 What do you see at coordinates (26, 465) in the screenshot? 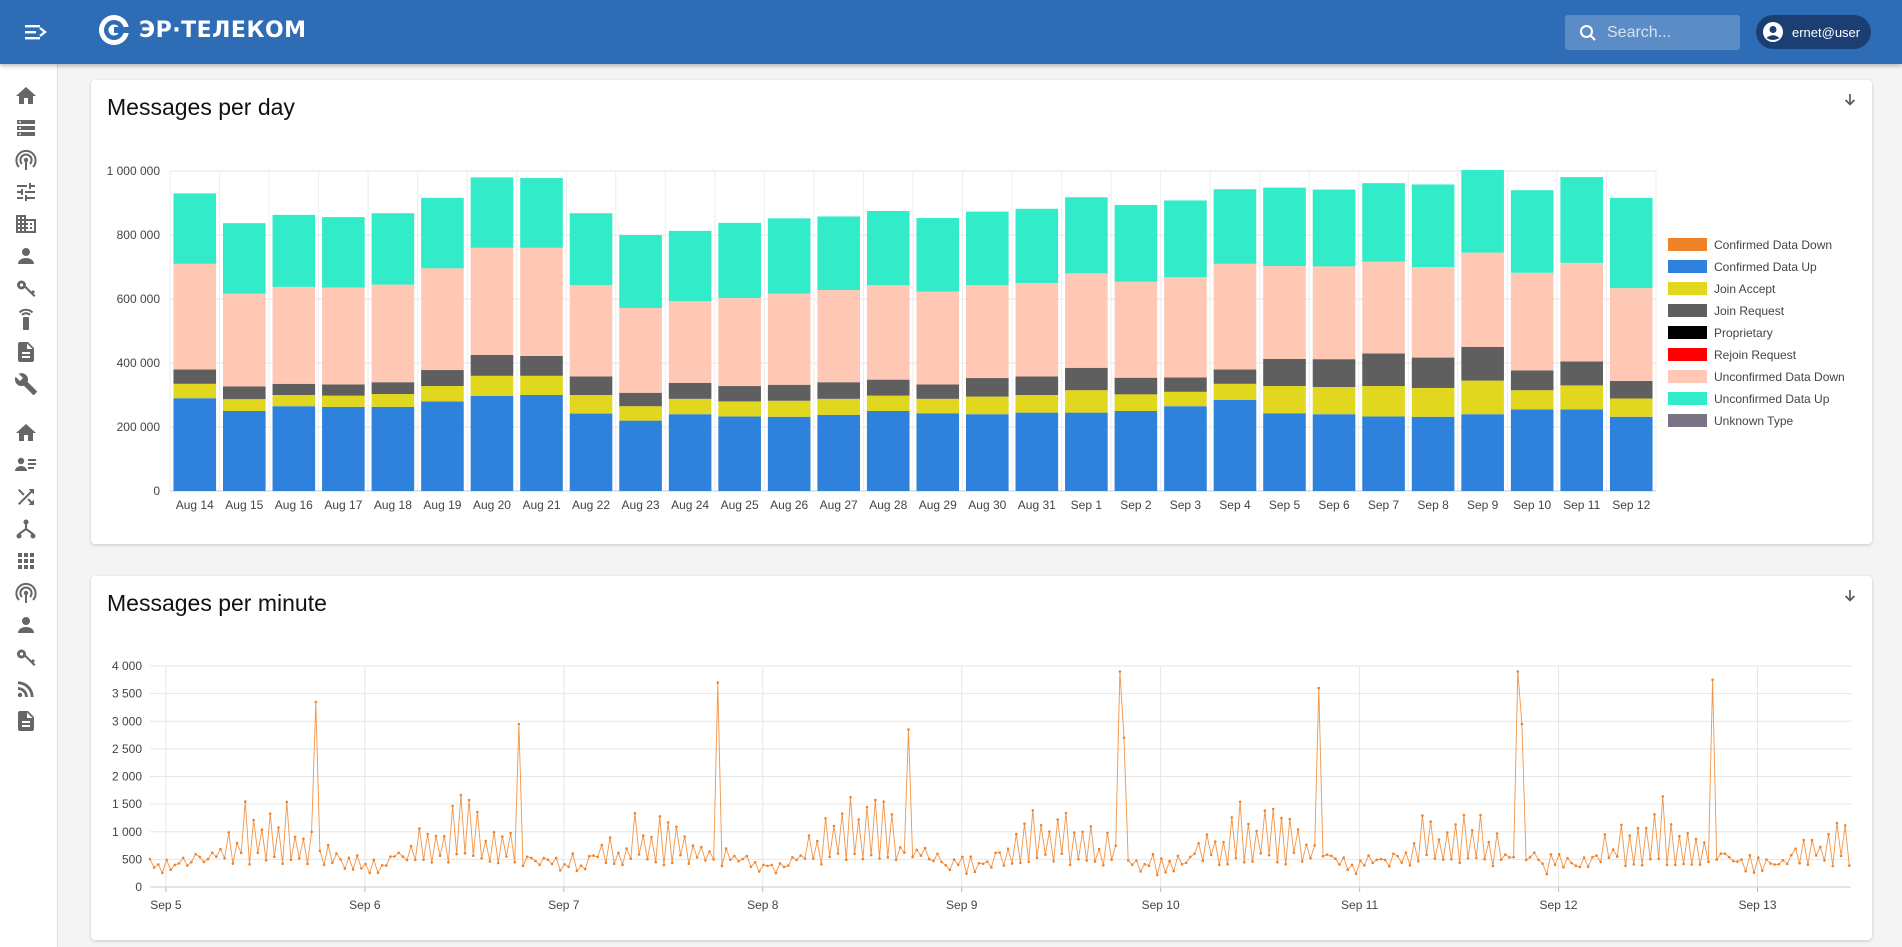
I see `user-list-icon` at bounding box center [26, 465].